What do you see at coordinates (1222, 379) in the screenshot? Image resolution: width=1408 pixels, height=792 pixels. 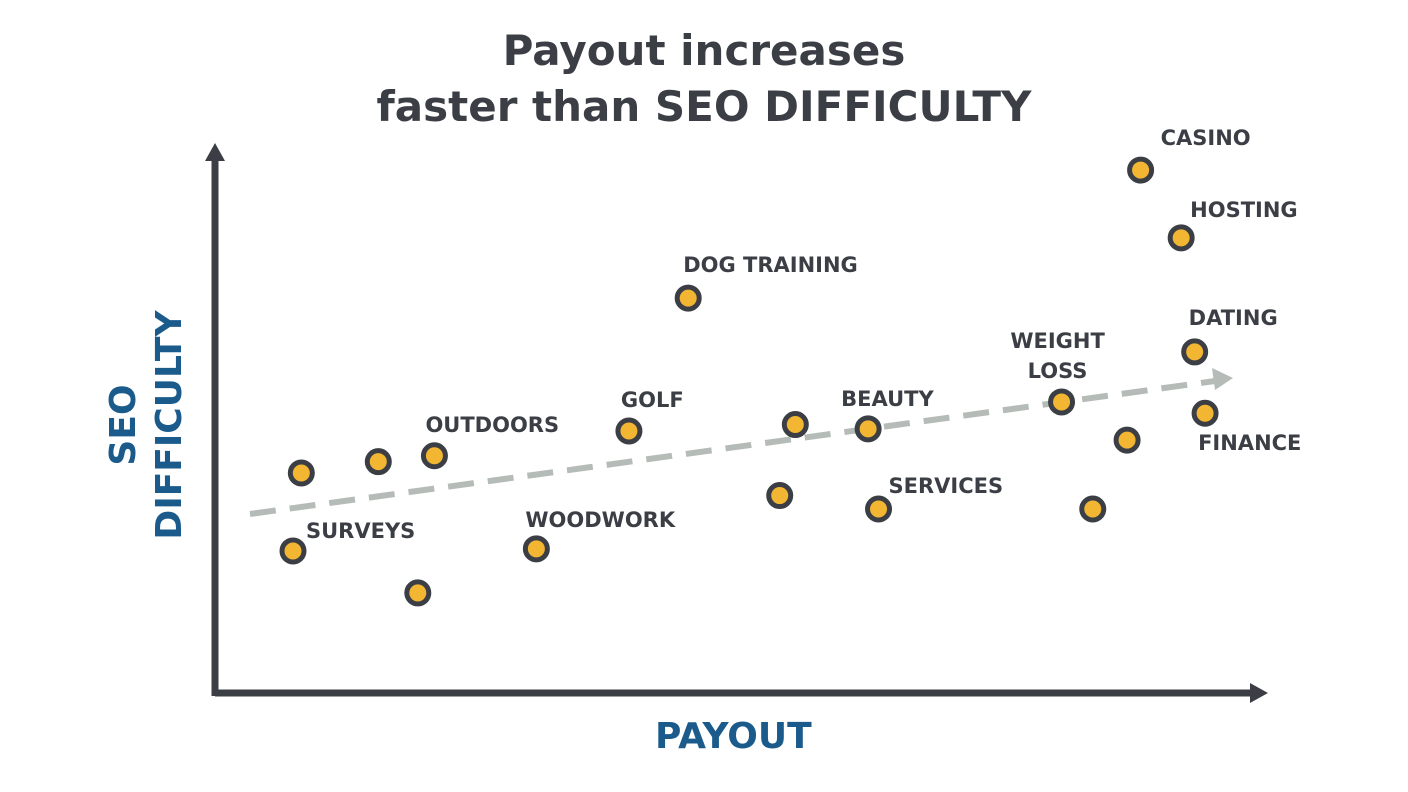 I see `trend-arrow` at bounding box center [1222, 379].